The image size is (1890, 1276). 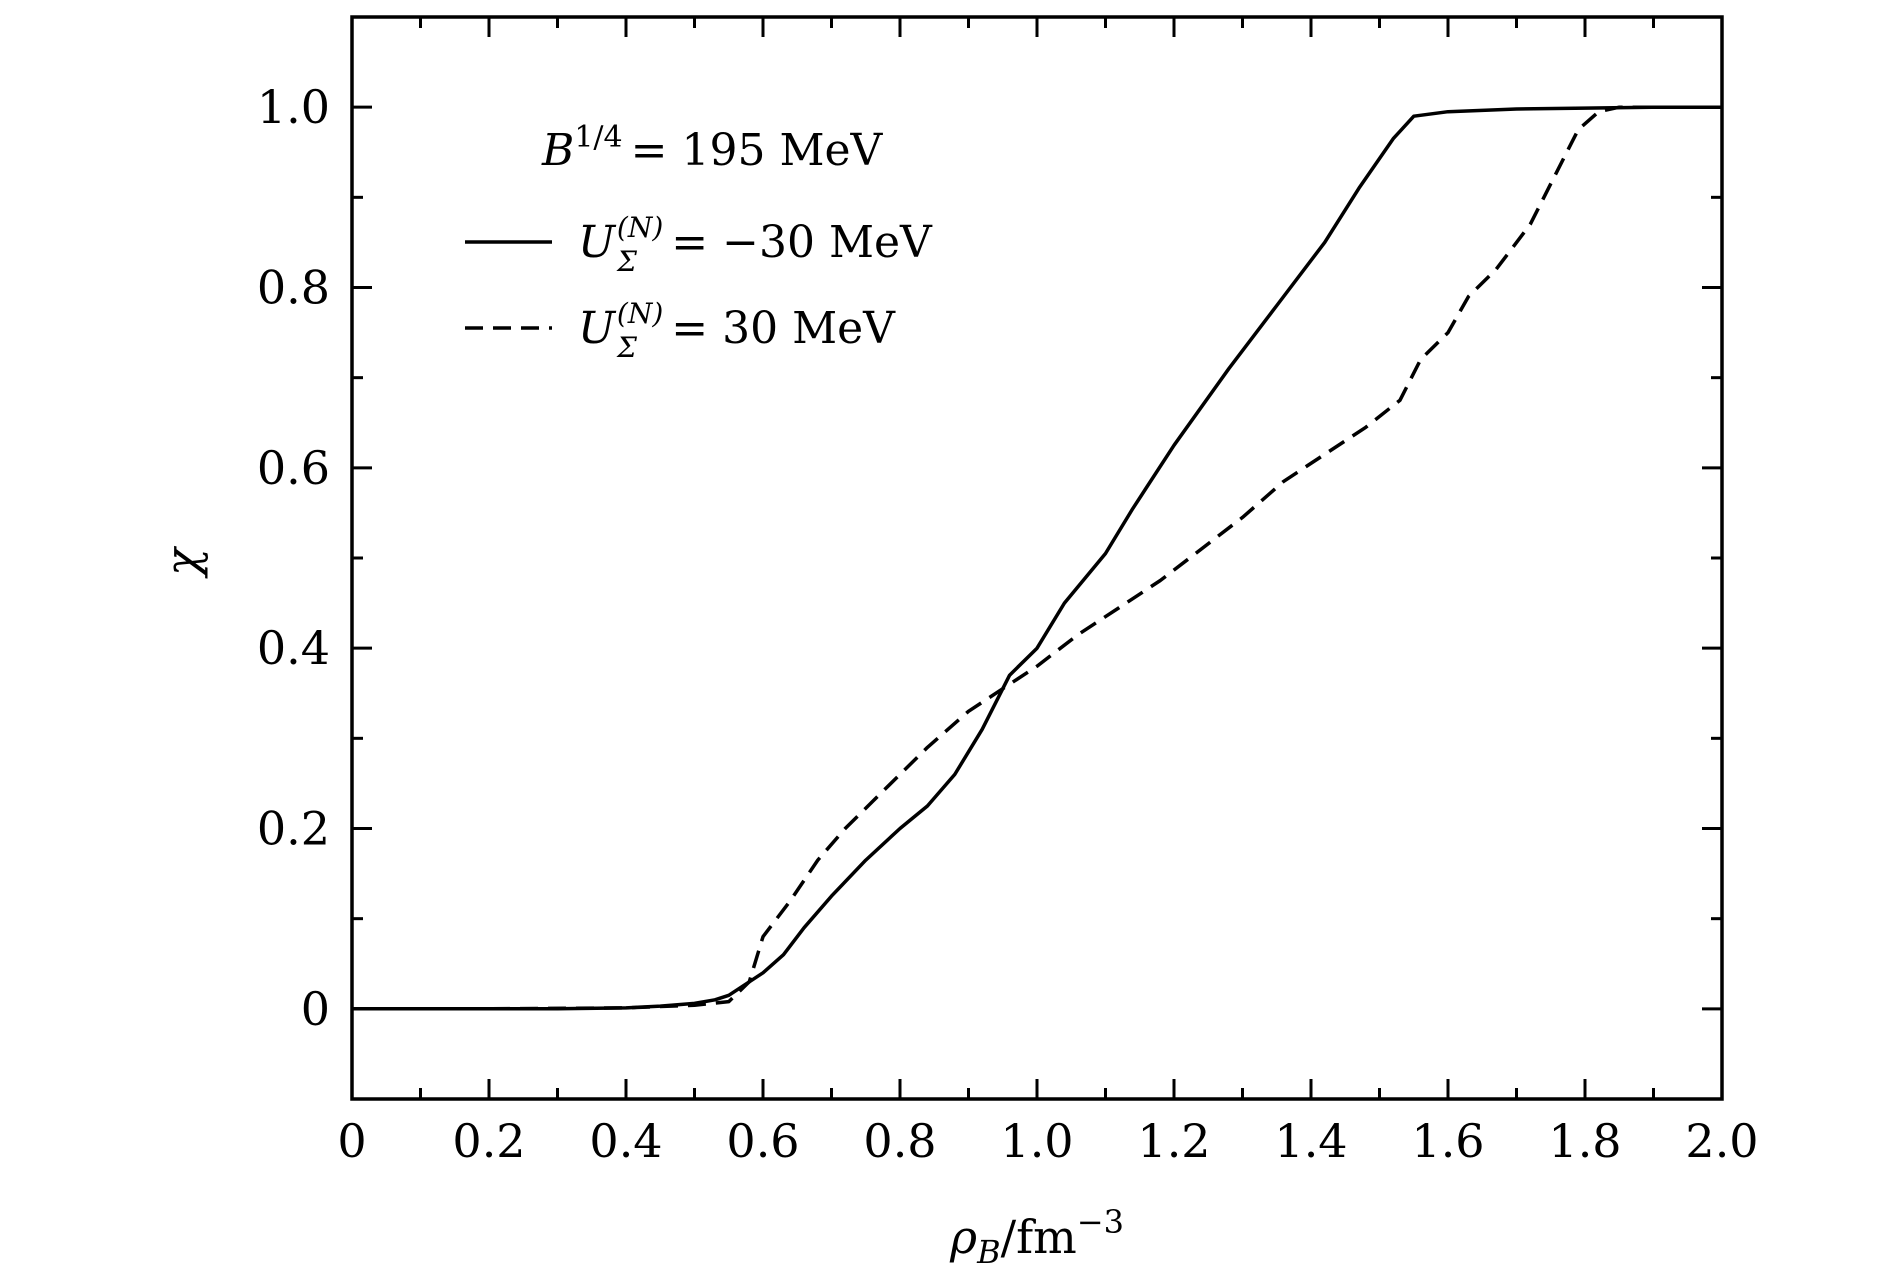 What do you see at coordinates (597, 242) in the screenshot?
I see `legend-entry-solid-symbol: U` at bounding box center [597, 242].